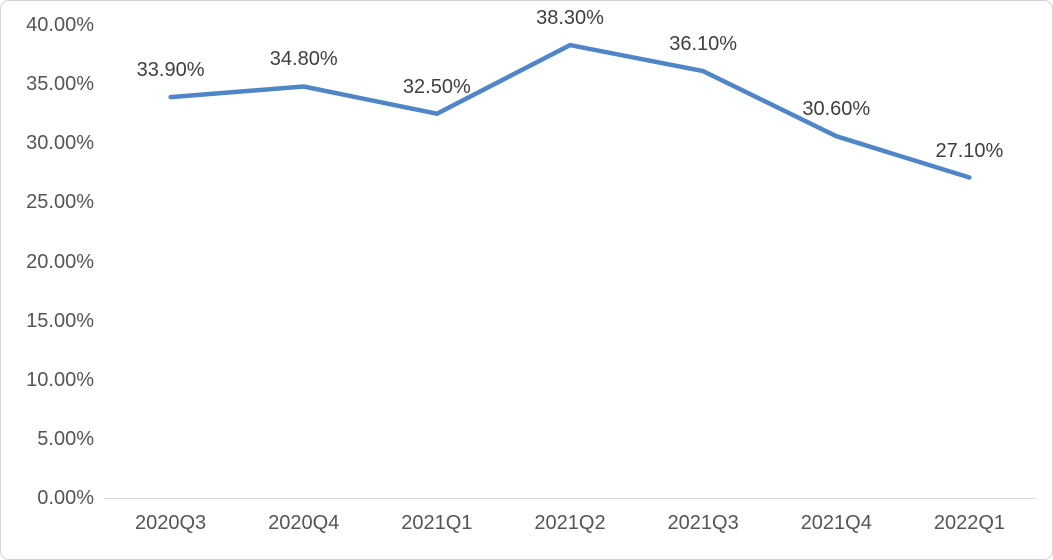 The height and width of the screenshot is (560, 1053). Describe the element at coordinates (60, 261) in the screenshot. I see `y-axis-tick-label: 20.00%` at that location.